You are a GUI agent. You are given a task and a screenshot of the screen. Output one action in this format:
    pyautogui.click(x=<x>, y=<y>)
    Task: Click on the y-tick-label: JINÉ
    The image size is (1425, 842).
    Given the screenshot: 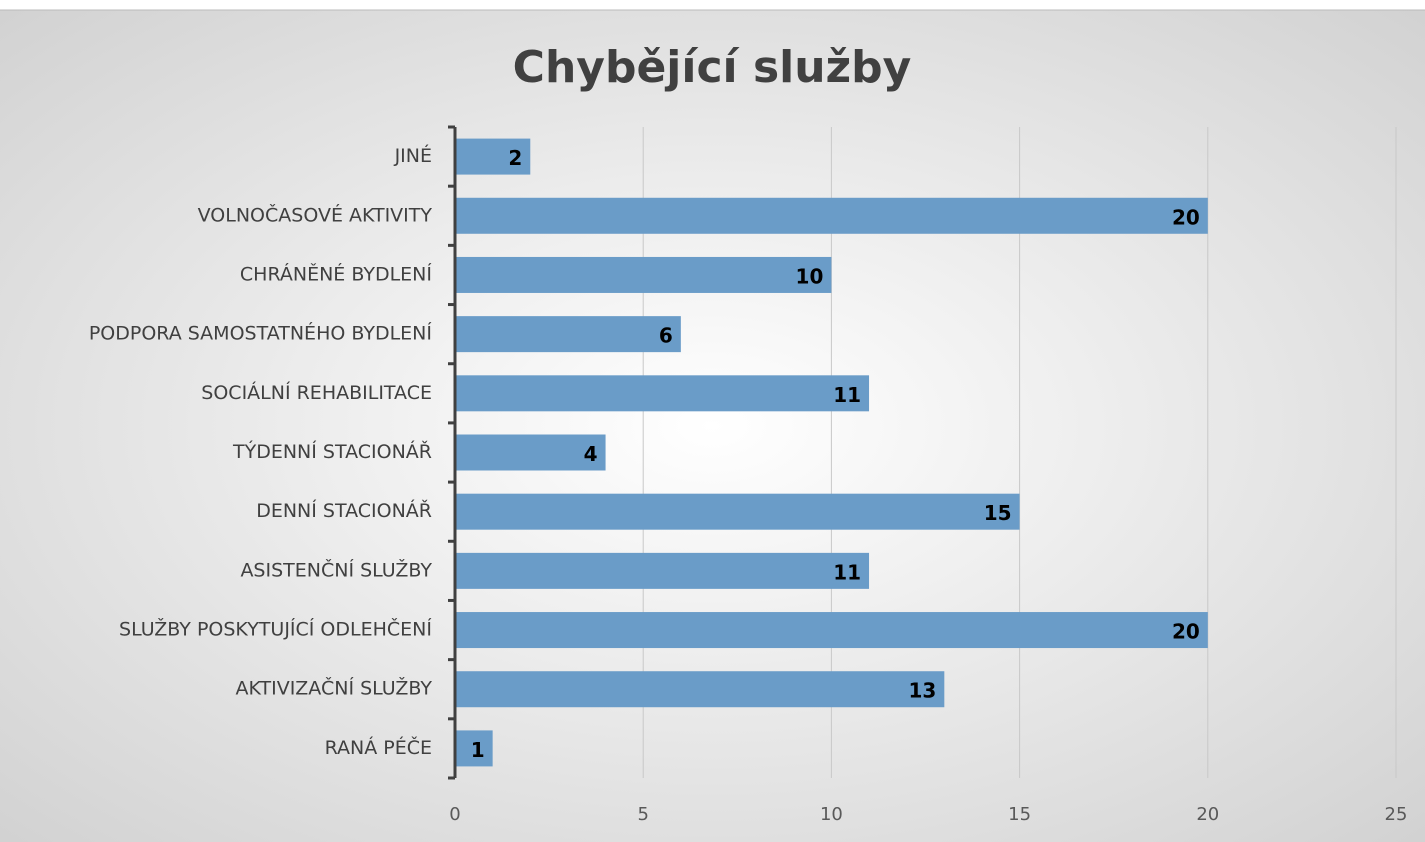 What is the action you would take?
    pyautogui.click(x=413, y=155)
    